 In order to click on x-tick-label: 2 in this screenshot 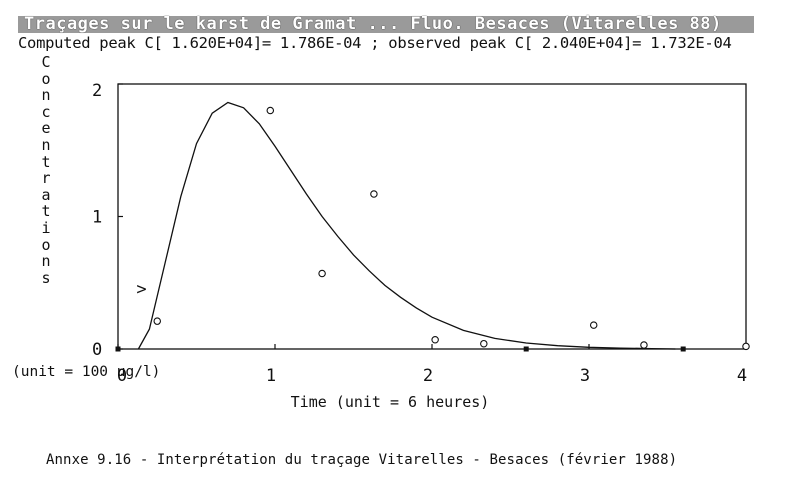, I will do `click(428, 376)`.